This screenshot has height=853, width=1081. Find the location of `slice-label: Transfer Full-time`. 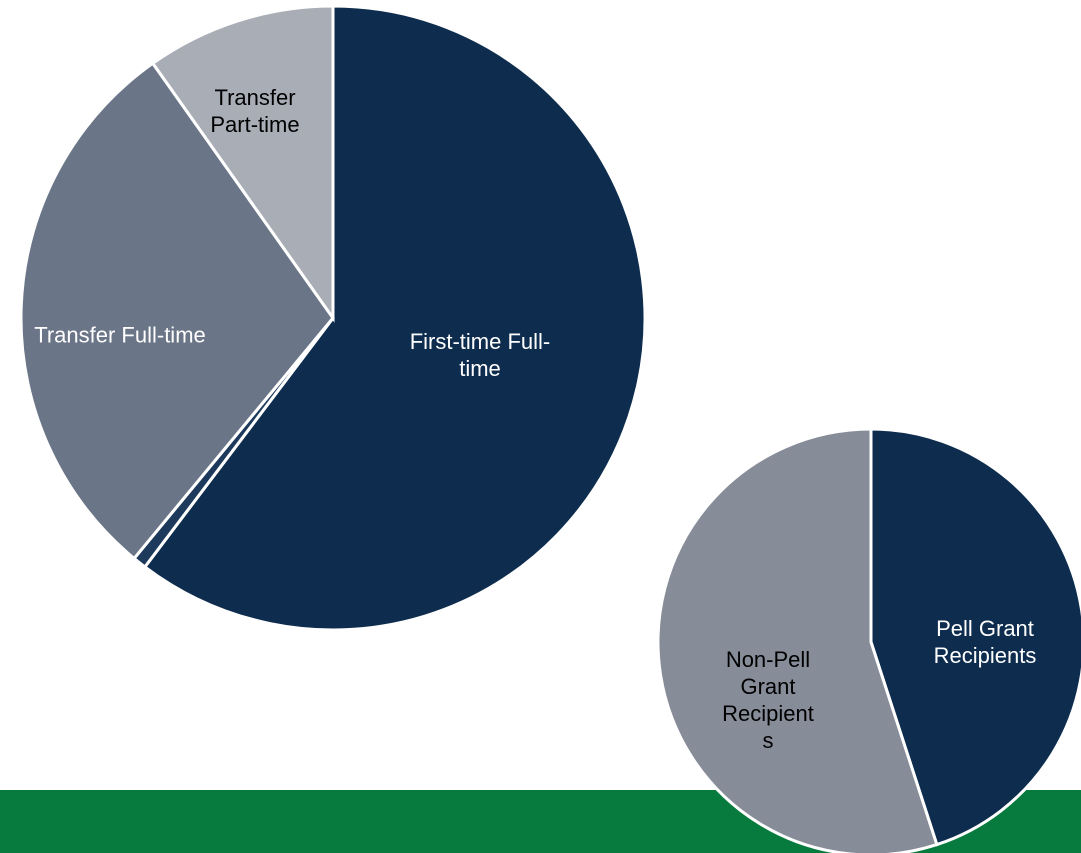

slice-label: Transfer Full-time is located at coordinates (120, 335).